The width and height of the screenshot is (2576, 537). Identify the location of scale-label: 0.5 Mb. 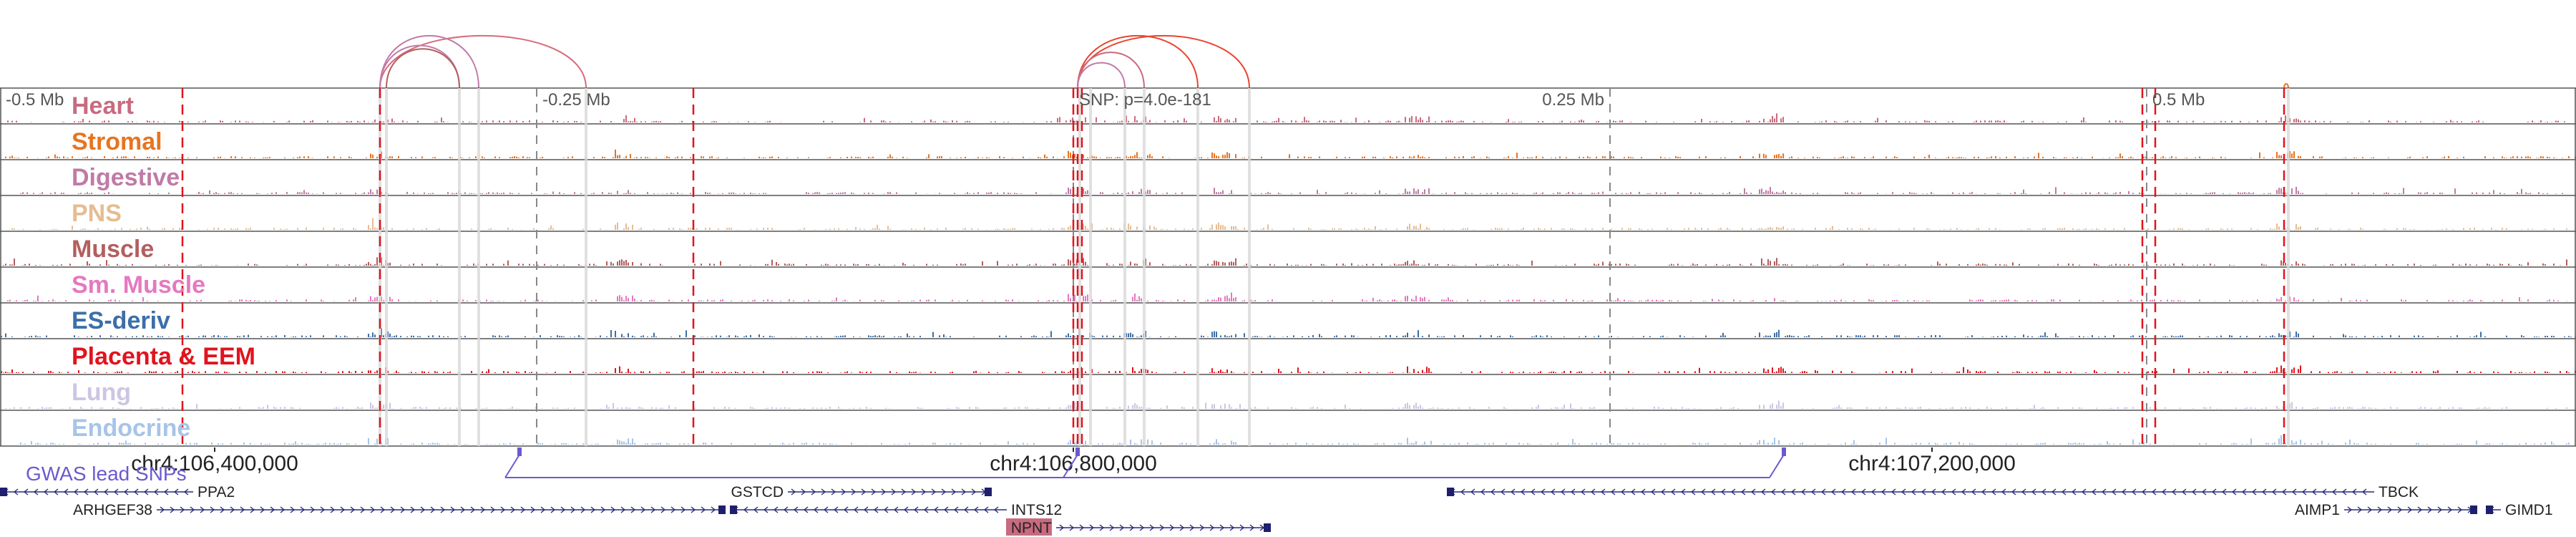
(2178, 100).